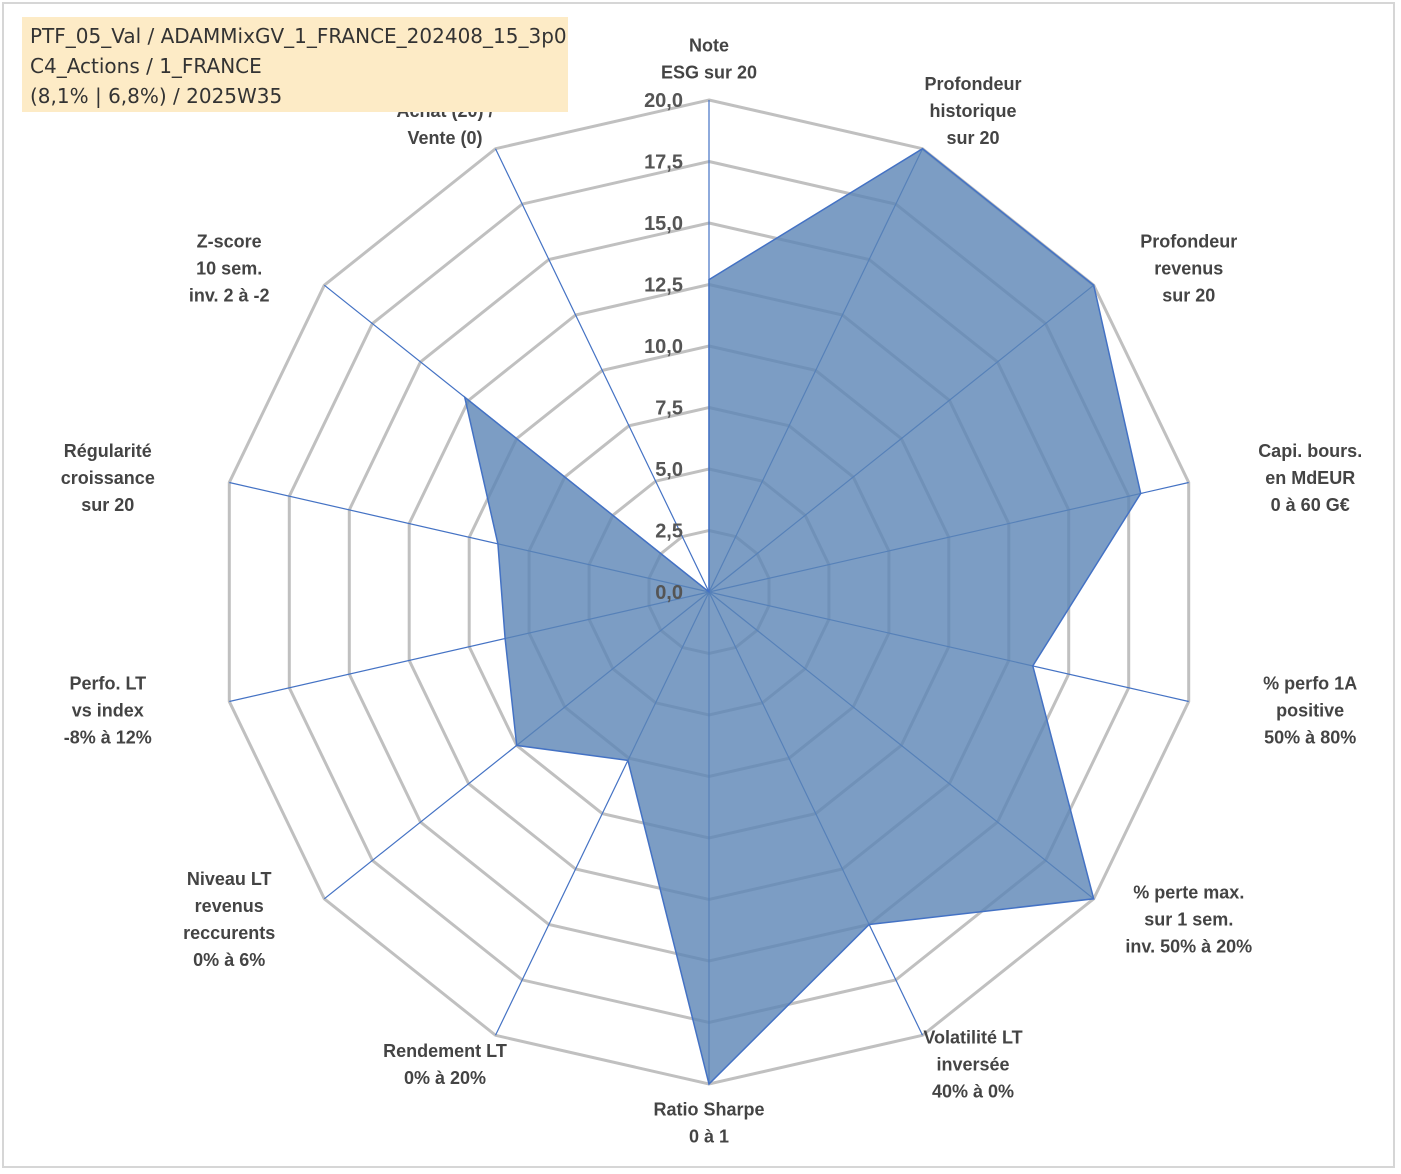  I want to click on category-label: Note, so click(709, 46).